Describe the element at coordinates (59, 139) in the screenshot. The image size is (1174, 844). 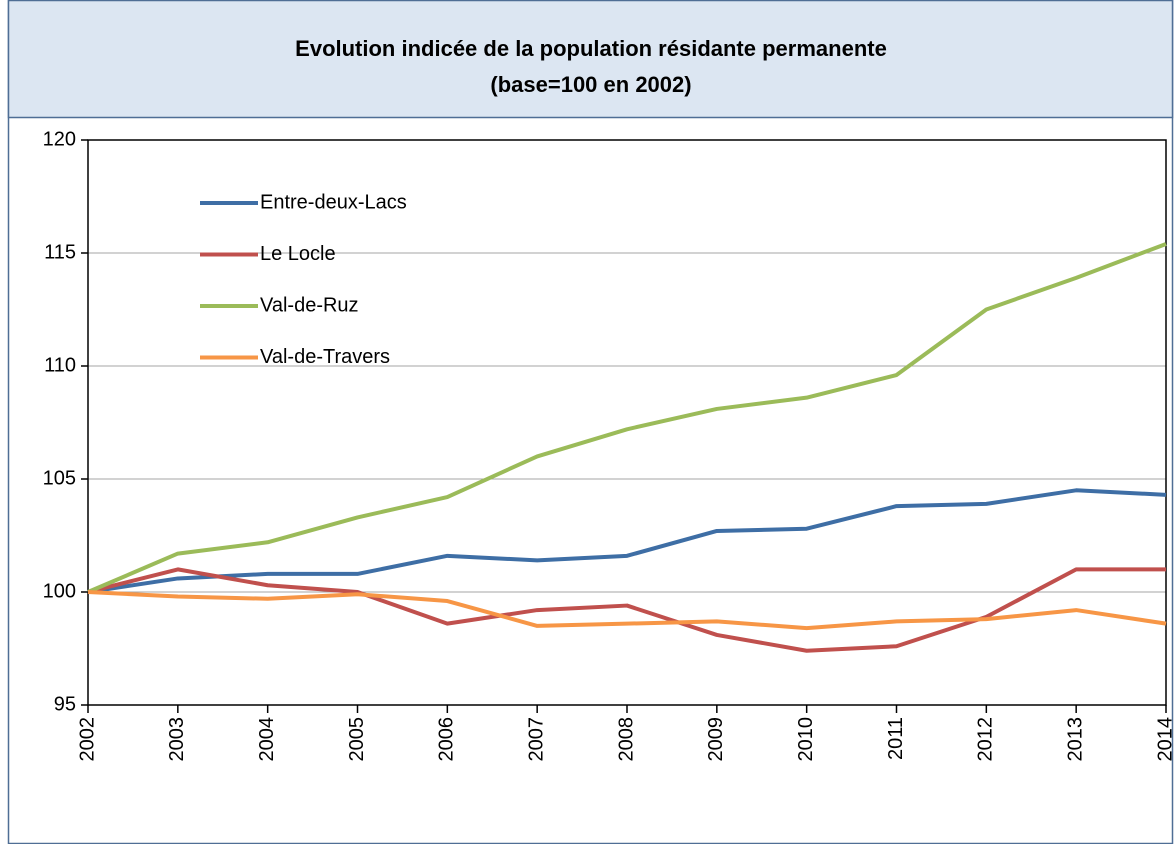
I see `y-tick-label: 120` at that location.